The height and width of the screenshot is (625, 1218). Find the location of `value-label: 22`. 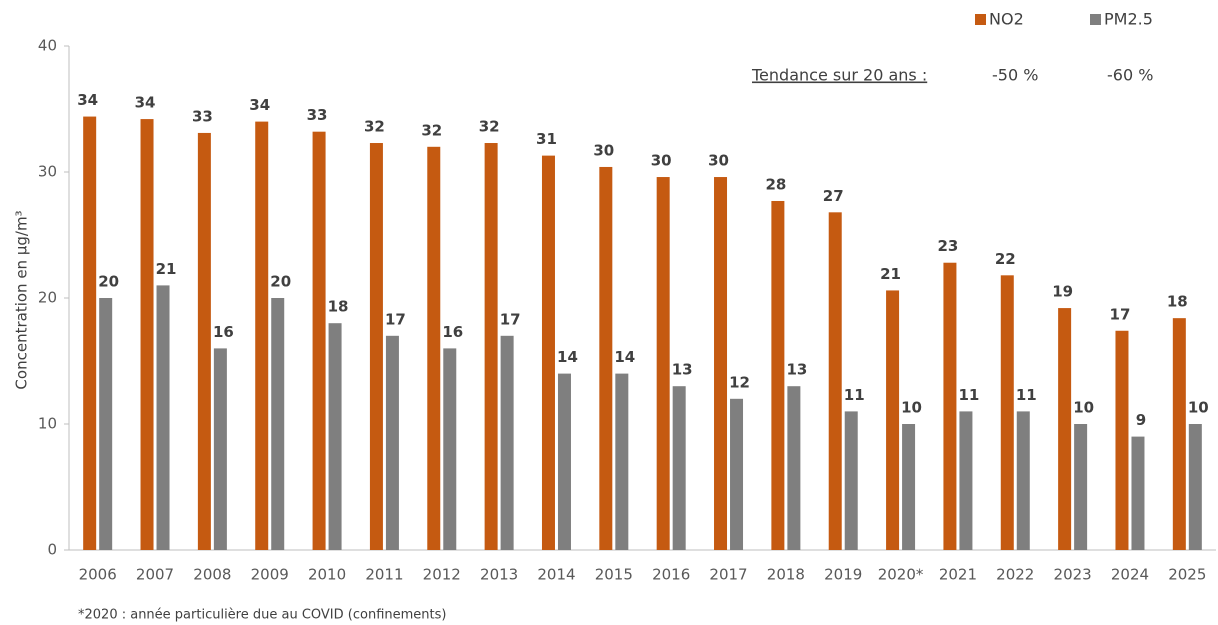

value-label: 22 is located at coordinates (1005, 259).